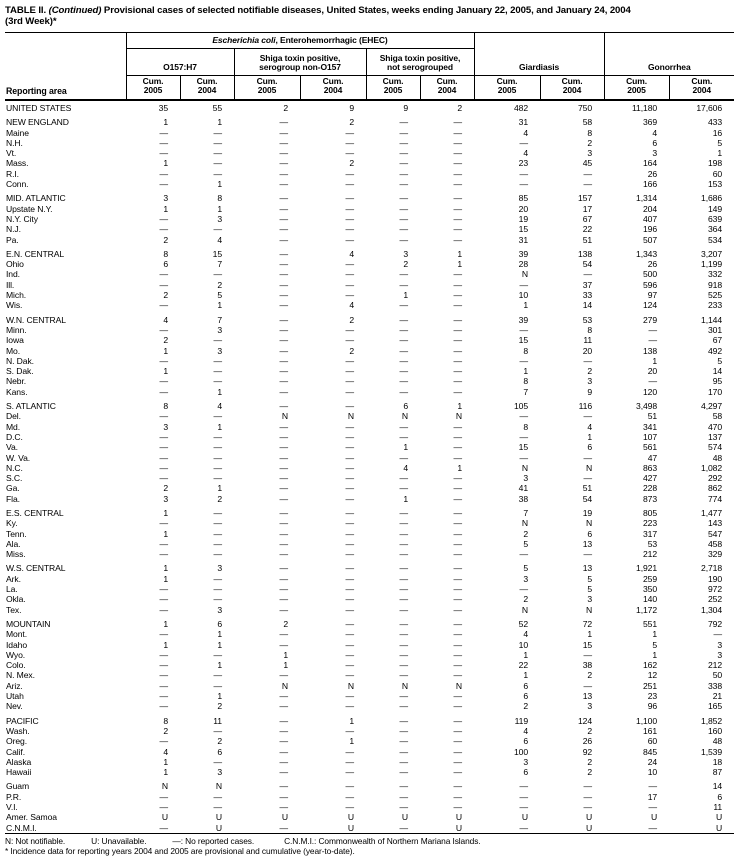 This screenshot has height=857, width=738. I want to click on reporting-area-cell: Nev., so click(14, 706).